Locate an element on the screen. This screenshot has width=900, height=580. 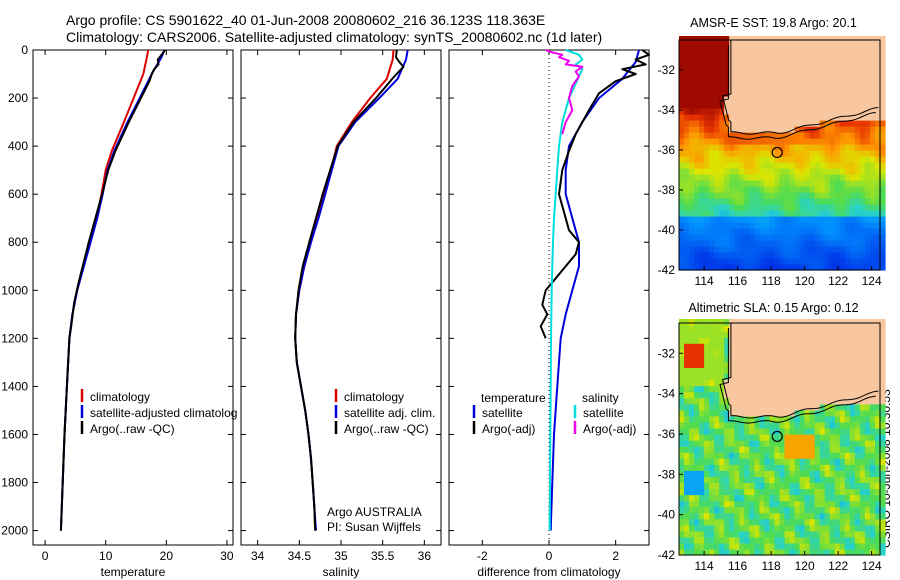
y-tick-label: 400 is located at coordinates (18, 146).